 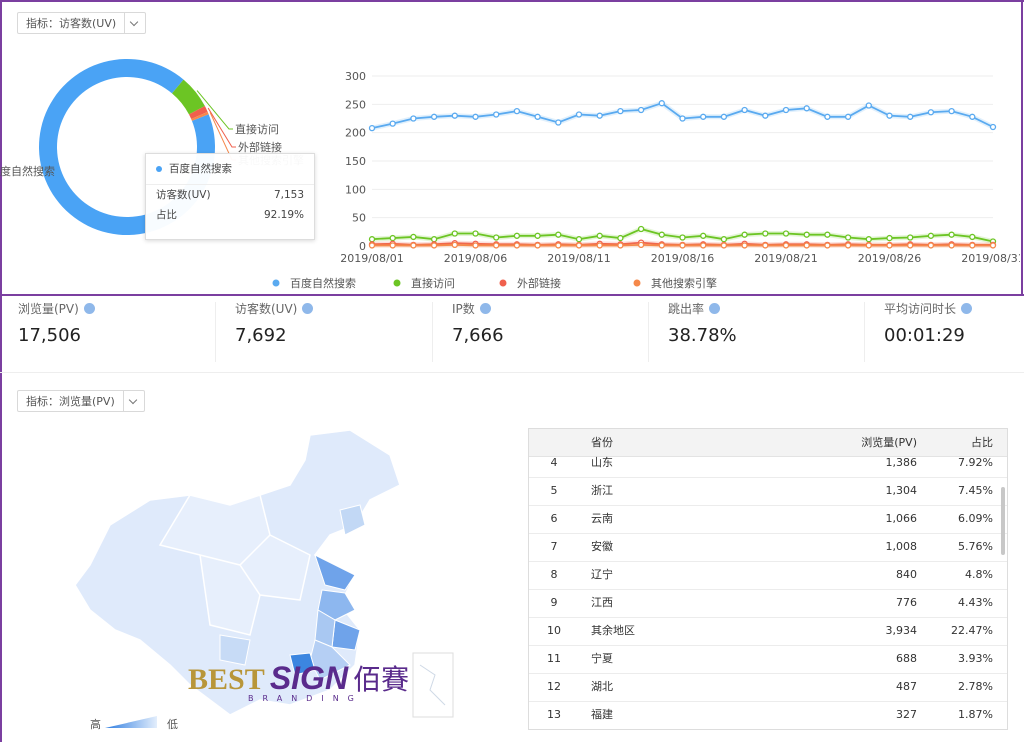 I want to click on legend-label: 直接访问, so click(x=433, y=283).